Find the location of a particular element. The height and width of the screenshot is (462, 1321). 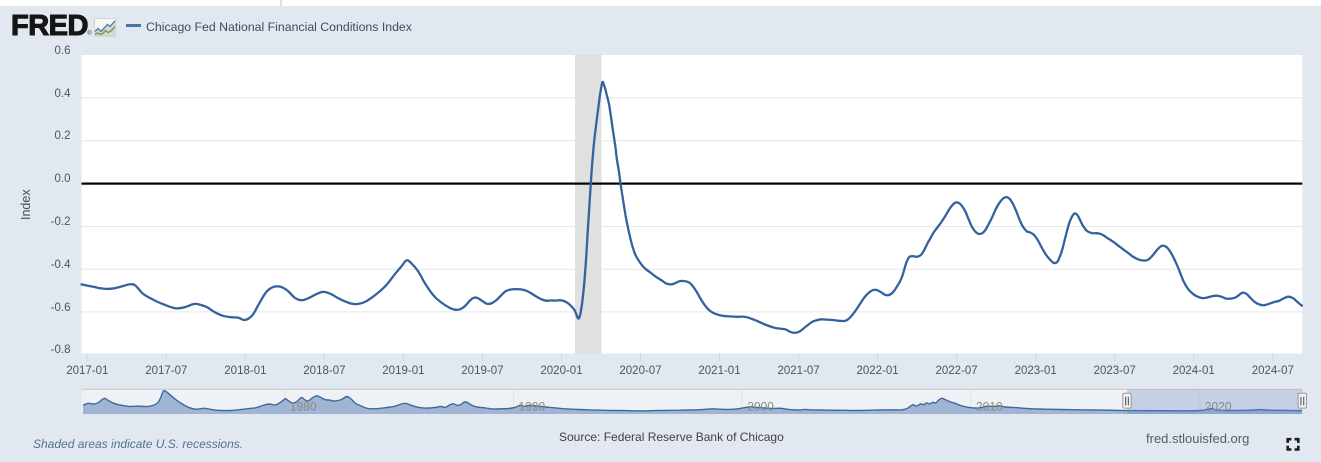

svg-text: 2020 is located at coordinates (1218, 407).